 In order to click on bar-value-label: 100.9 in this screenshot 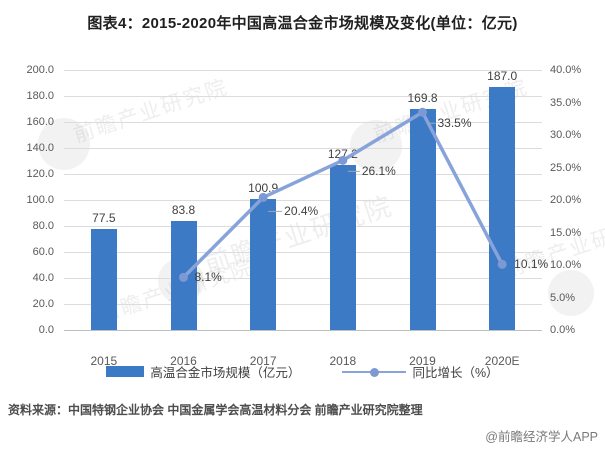, I will do `click(263, 187)`.